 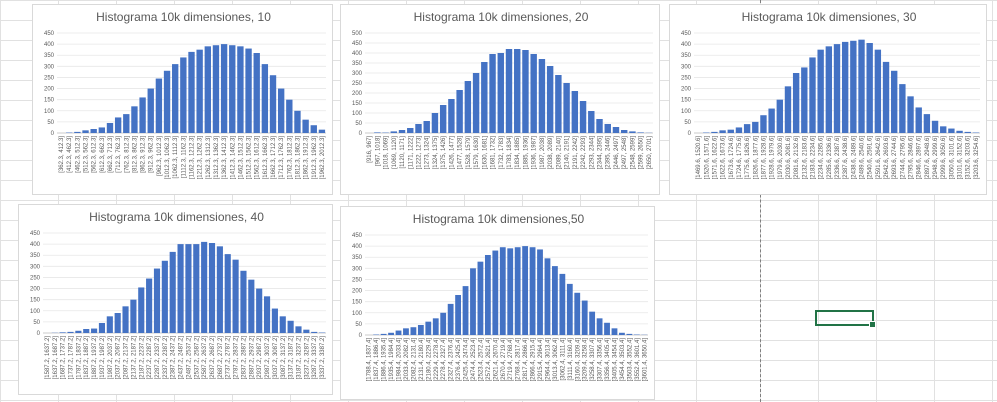 I want to click on x-category-label: [2131.4, 2180.4], so click(x=422, y=360).